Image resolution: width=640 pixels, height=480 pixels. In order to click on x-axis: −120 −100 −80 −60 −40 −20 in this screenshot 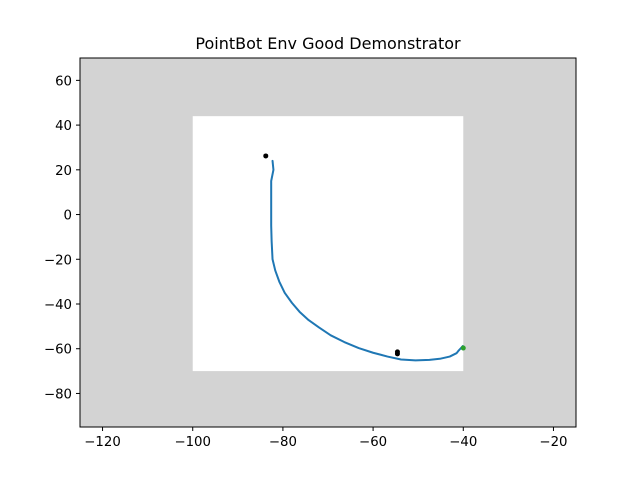, I will do `click(325, 438)`.